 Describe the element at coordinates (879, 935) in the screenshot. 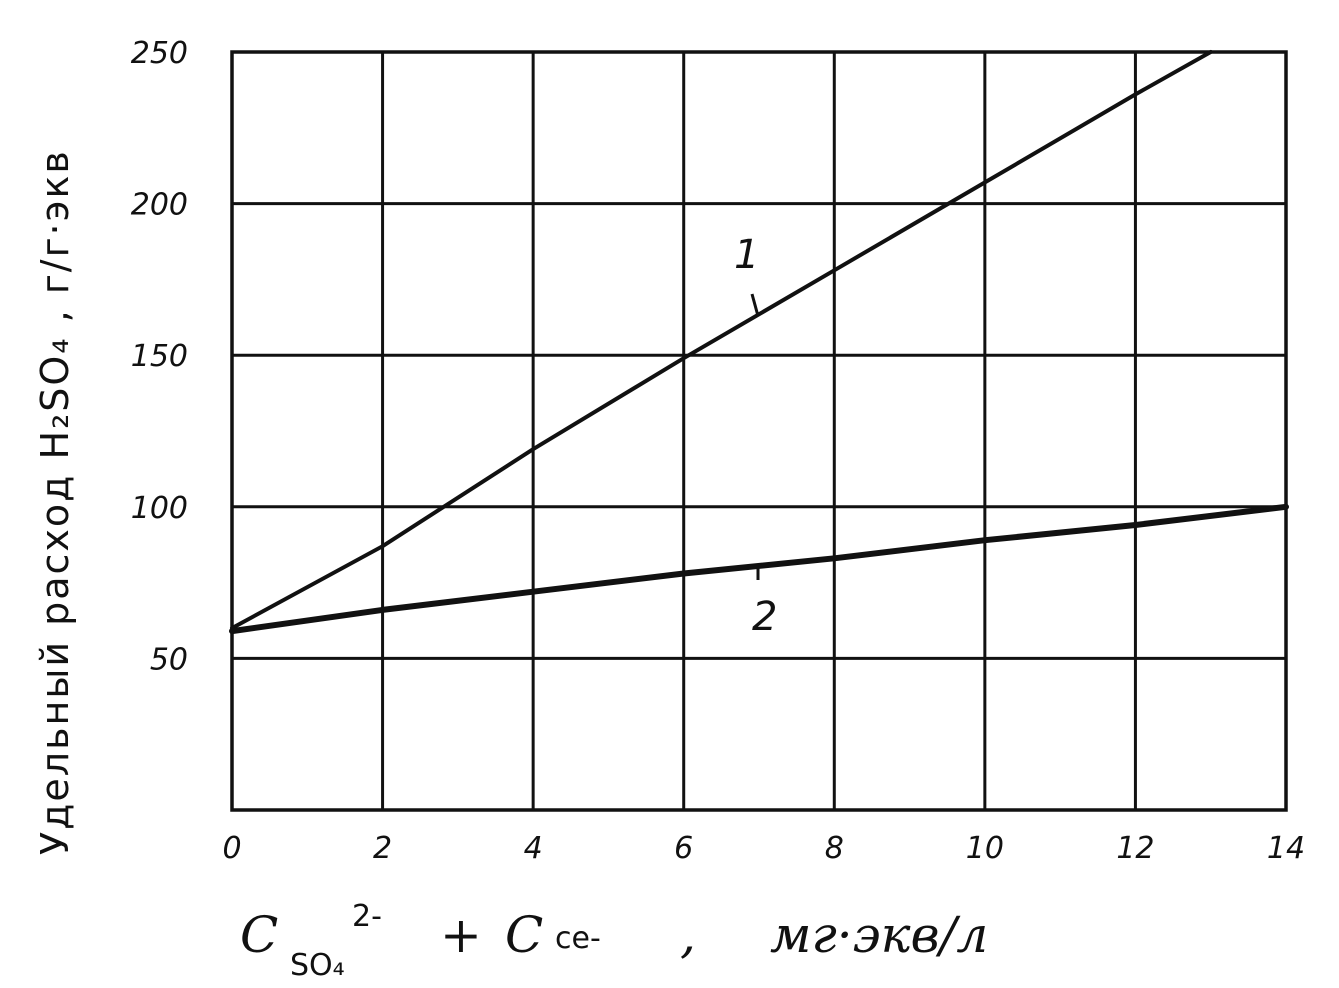

I see `x-label-units: мг·экв/л` at that location.